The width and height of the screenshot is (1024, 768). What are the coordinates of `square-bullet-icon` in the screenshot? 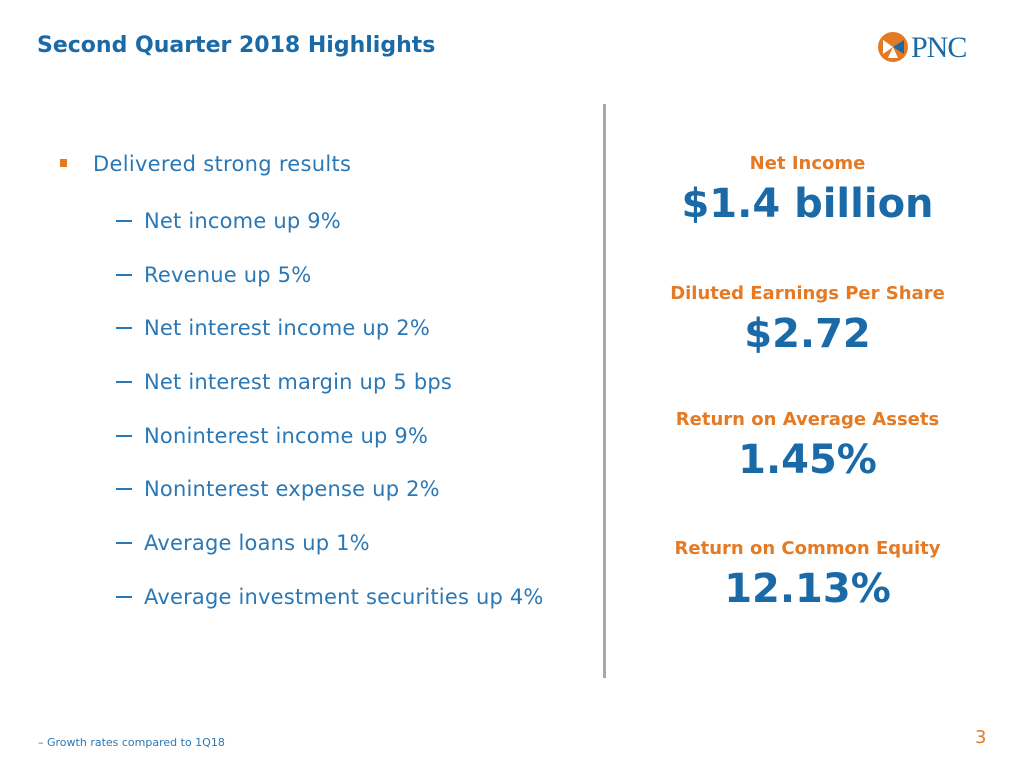 It's located at (63, 163).